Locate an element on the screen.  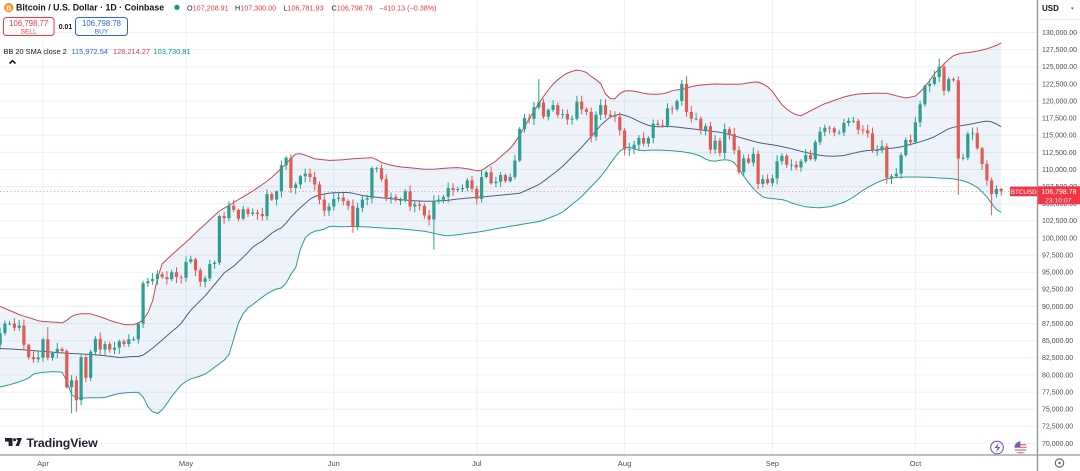
svg-text: 95,000.00 is located at coordinates (1057, 273).